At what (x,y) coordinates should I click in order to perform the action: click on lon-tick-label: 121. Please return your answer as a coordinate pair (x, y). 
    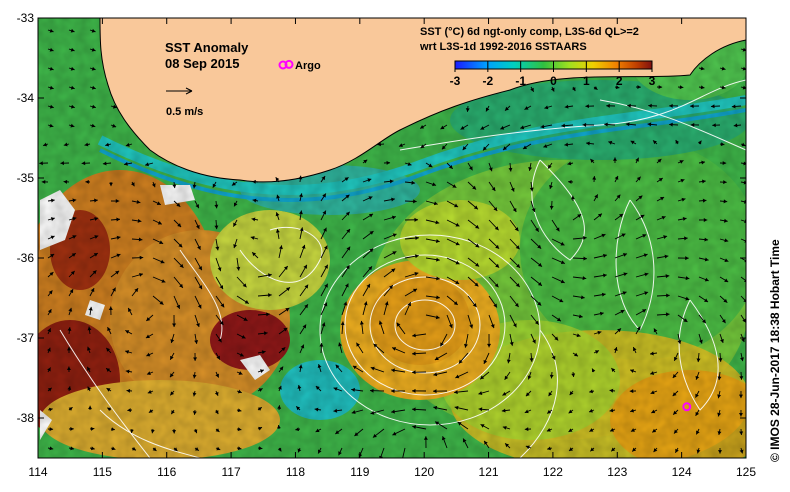
    Looking at the image, I should click on (489, 472).